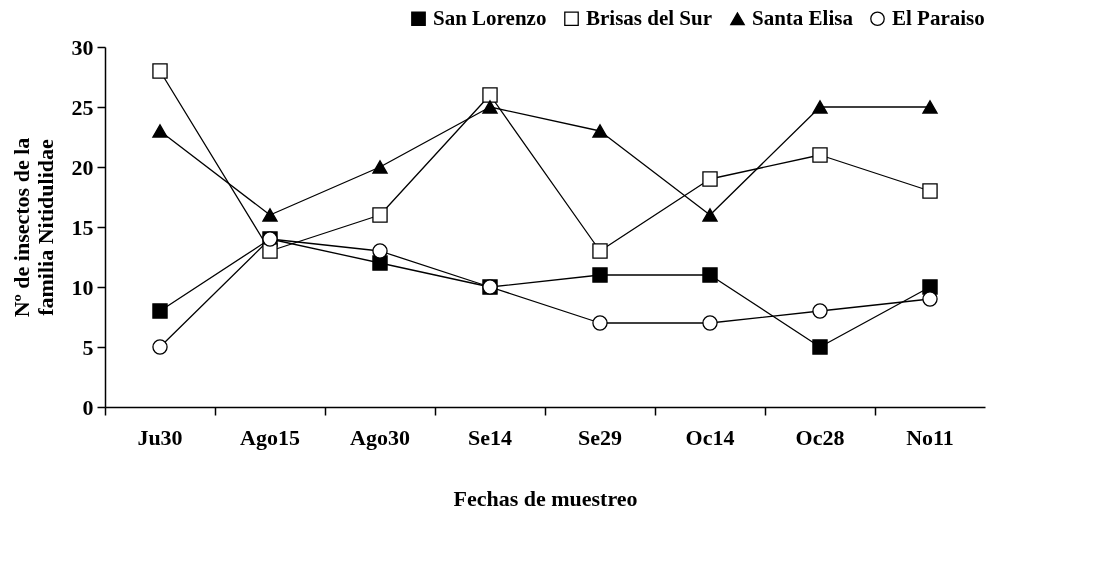  What do you see at coordinates (600, 437) in the screenshot?
I see `x-tick-label: Se29` at bounding box center [600, 437].